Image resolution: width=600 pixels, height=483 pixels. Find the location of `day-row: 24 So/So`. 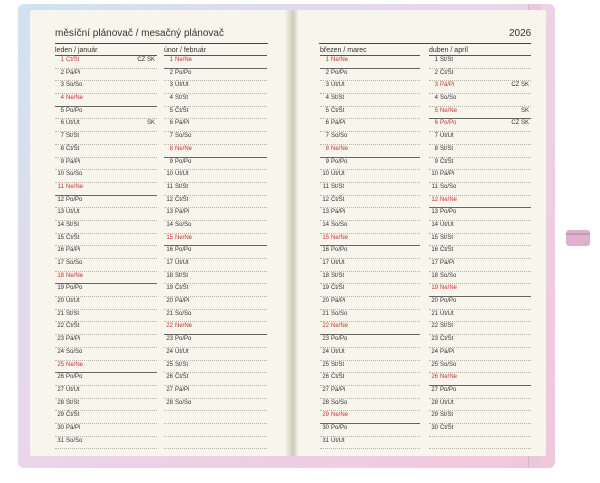

day-row: 24 So/So is located at coordinates (106, 354).